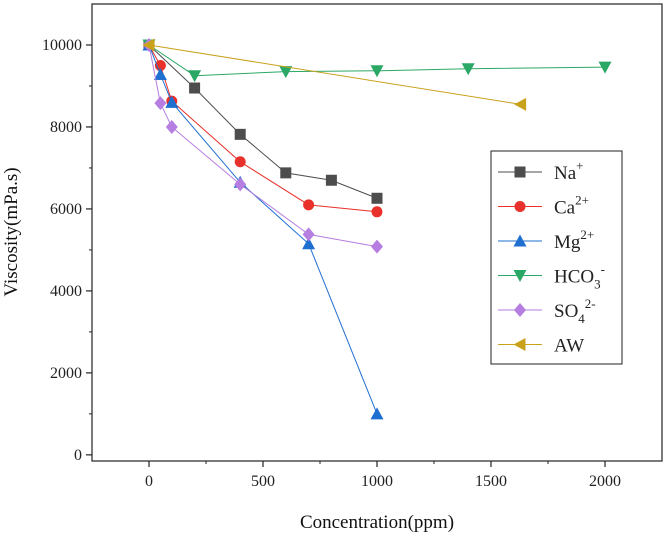 This screenshot has width=666, height=536. Describe the element at coordinates (263, 481) in the screenshot. I see `x-tick-label: 500` at that location.